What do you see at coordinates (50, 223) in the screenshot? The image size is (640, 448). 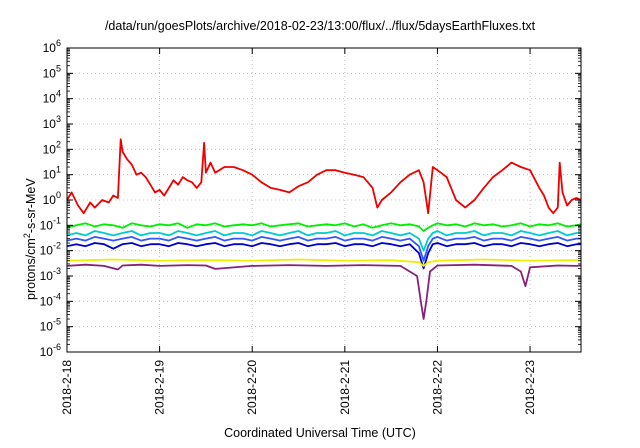 I see `y-tick-label: 10⁻¹` at bounding box center [50, 223].